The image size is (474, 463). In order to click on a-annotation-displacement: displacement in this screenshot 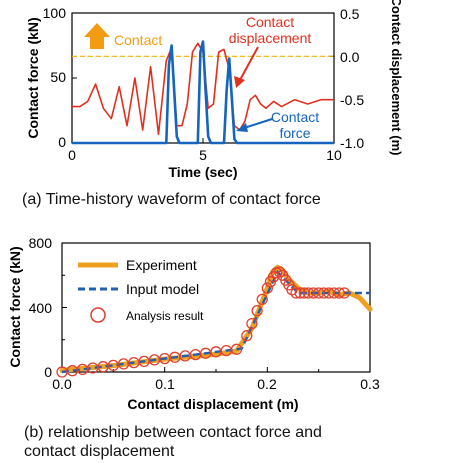, I will do `click(270, 38)`.